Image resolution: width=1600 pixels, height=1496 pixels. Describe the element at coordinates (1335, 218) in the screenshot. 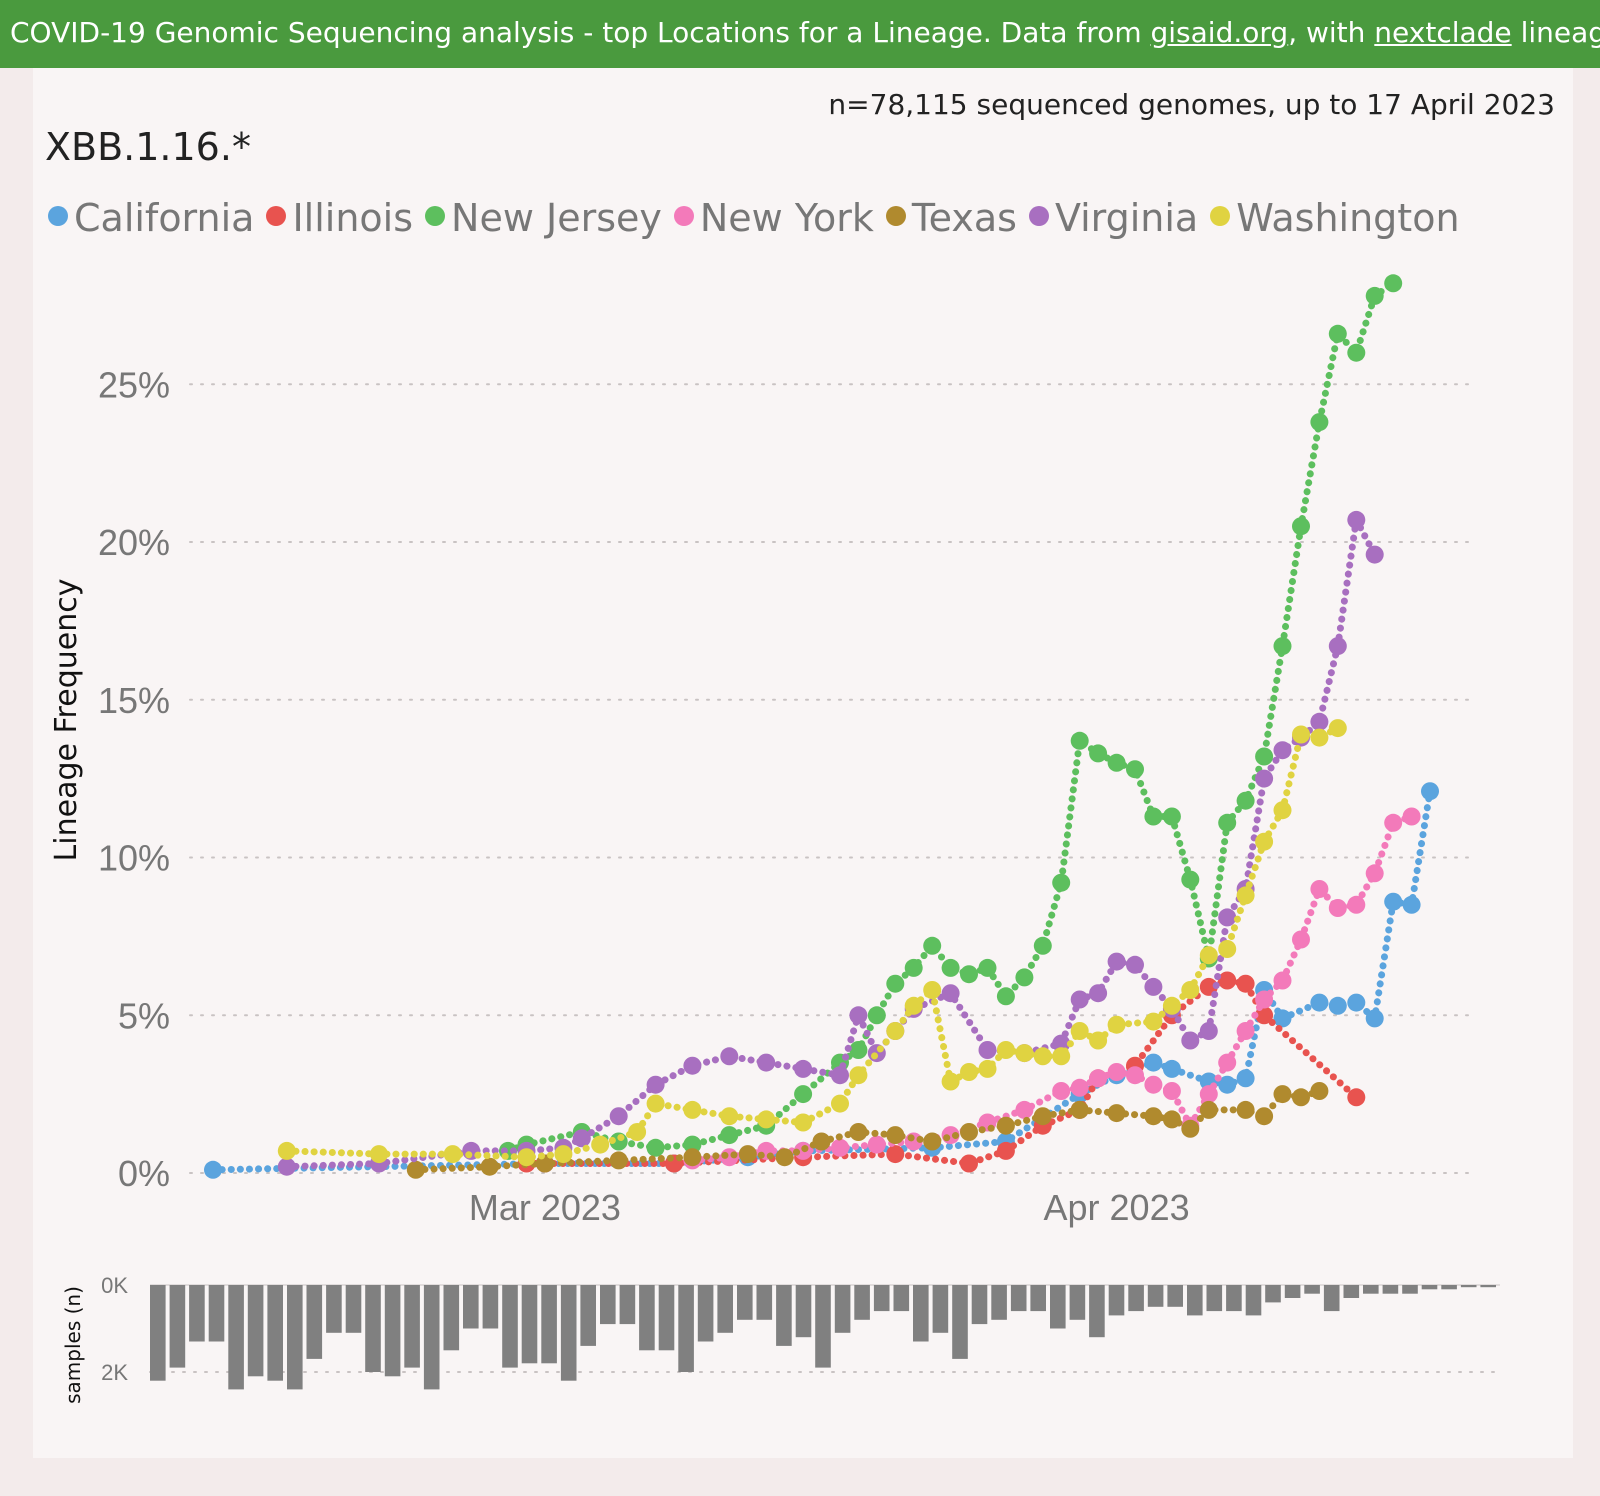

I see `legend-item: Washington` at that location.